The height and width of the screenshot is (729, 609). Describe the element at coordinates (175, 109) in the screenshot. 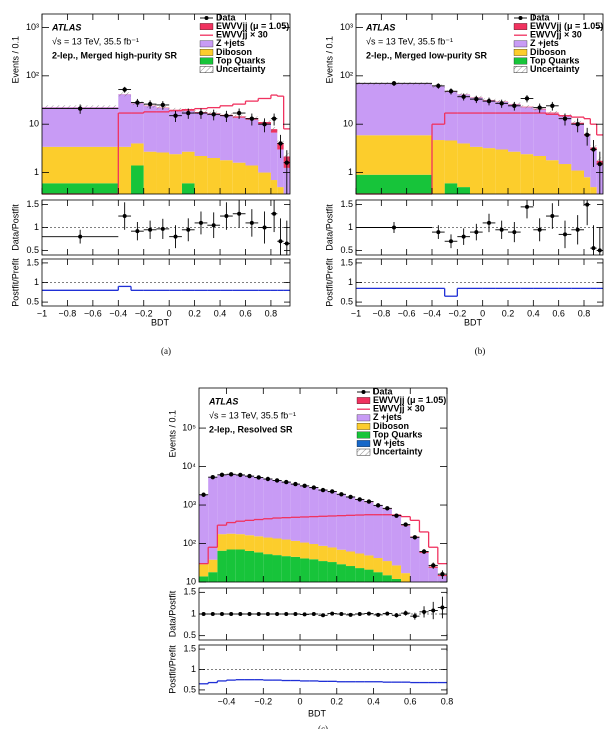

I see `uncertainty-band` at that location.